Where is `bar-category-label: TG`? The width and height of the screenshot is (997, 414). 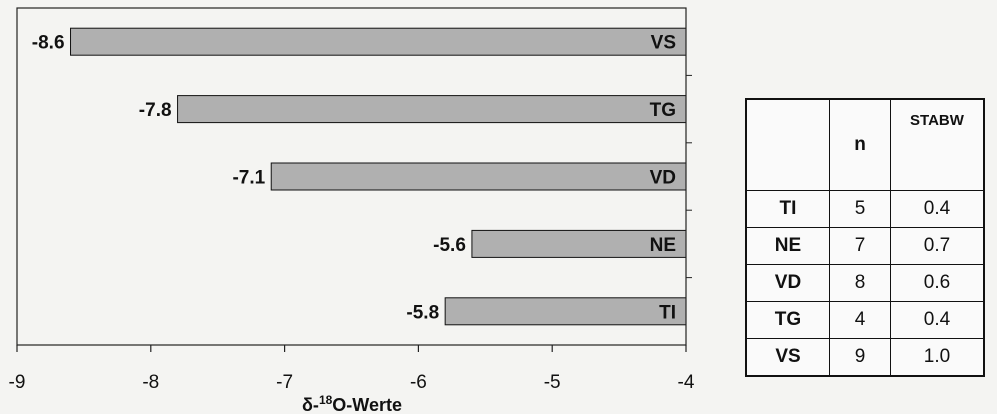 bar-category-label: TG is located at coordinates (663, 110).